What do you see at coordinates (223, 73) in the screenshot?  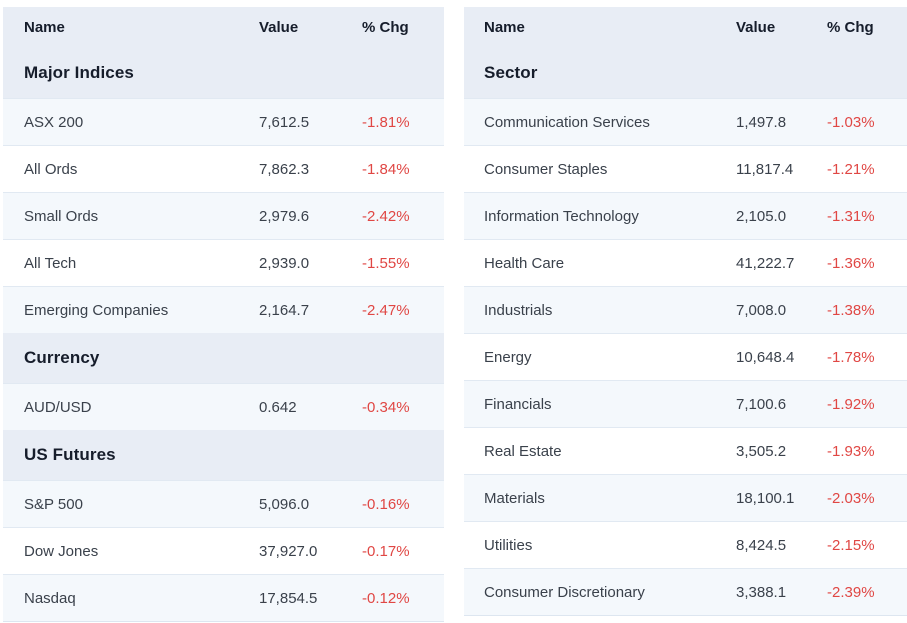 I see `section-header-major-indices: Major Indices` at bounding box center [223, 73].